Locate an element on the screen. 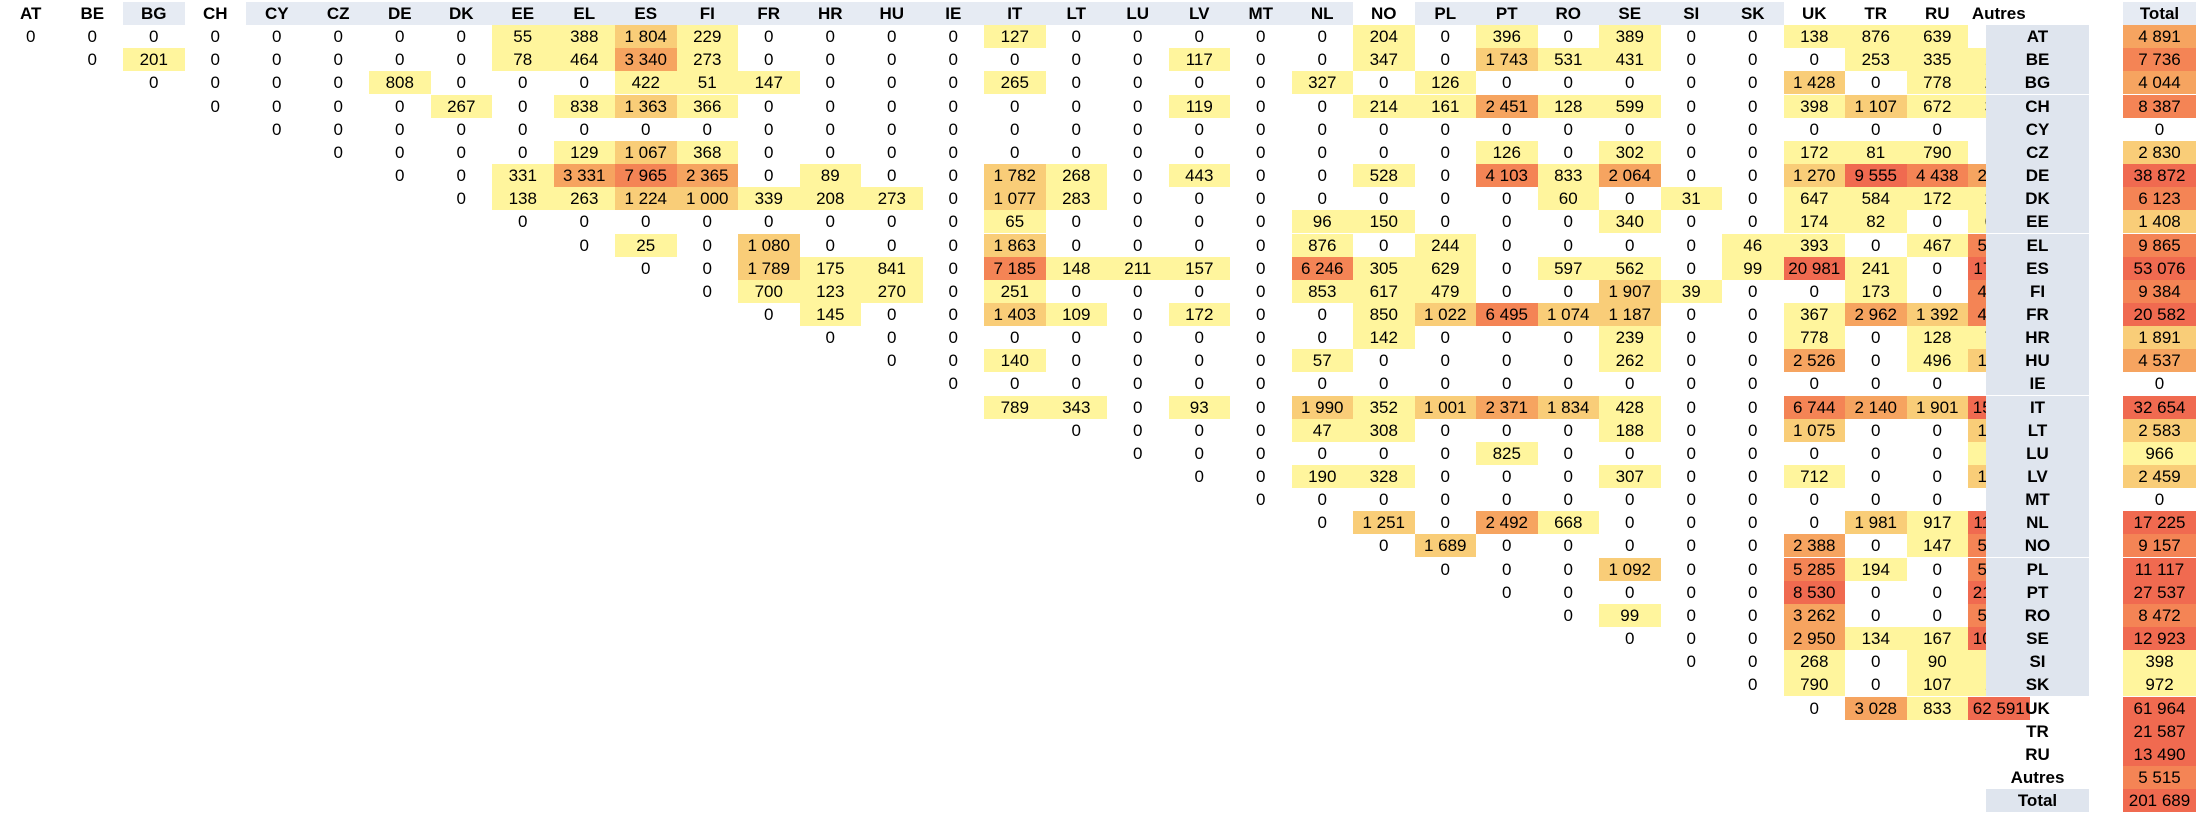  matrix-cell: 2 492 is located at coordinates (1507, 523).